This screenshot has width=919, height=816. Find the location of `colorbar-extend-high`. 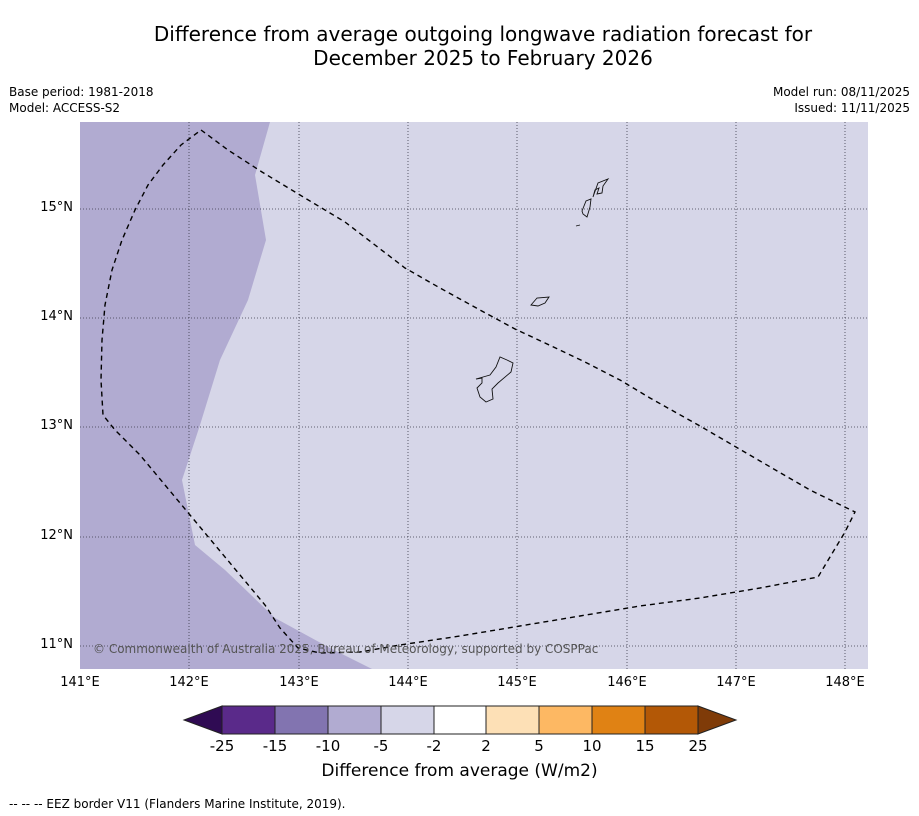

colorbar-extend-high is located at coordinates (717, 720).